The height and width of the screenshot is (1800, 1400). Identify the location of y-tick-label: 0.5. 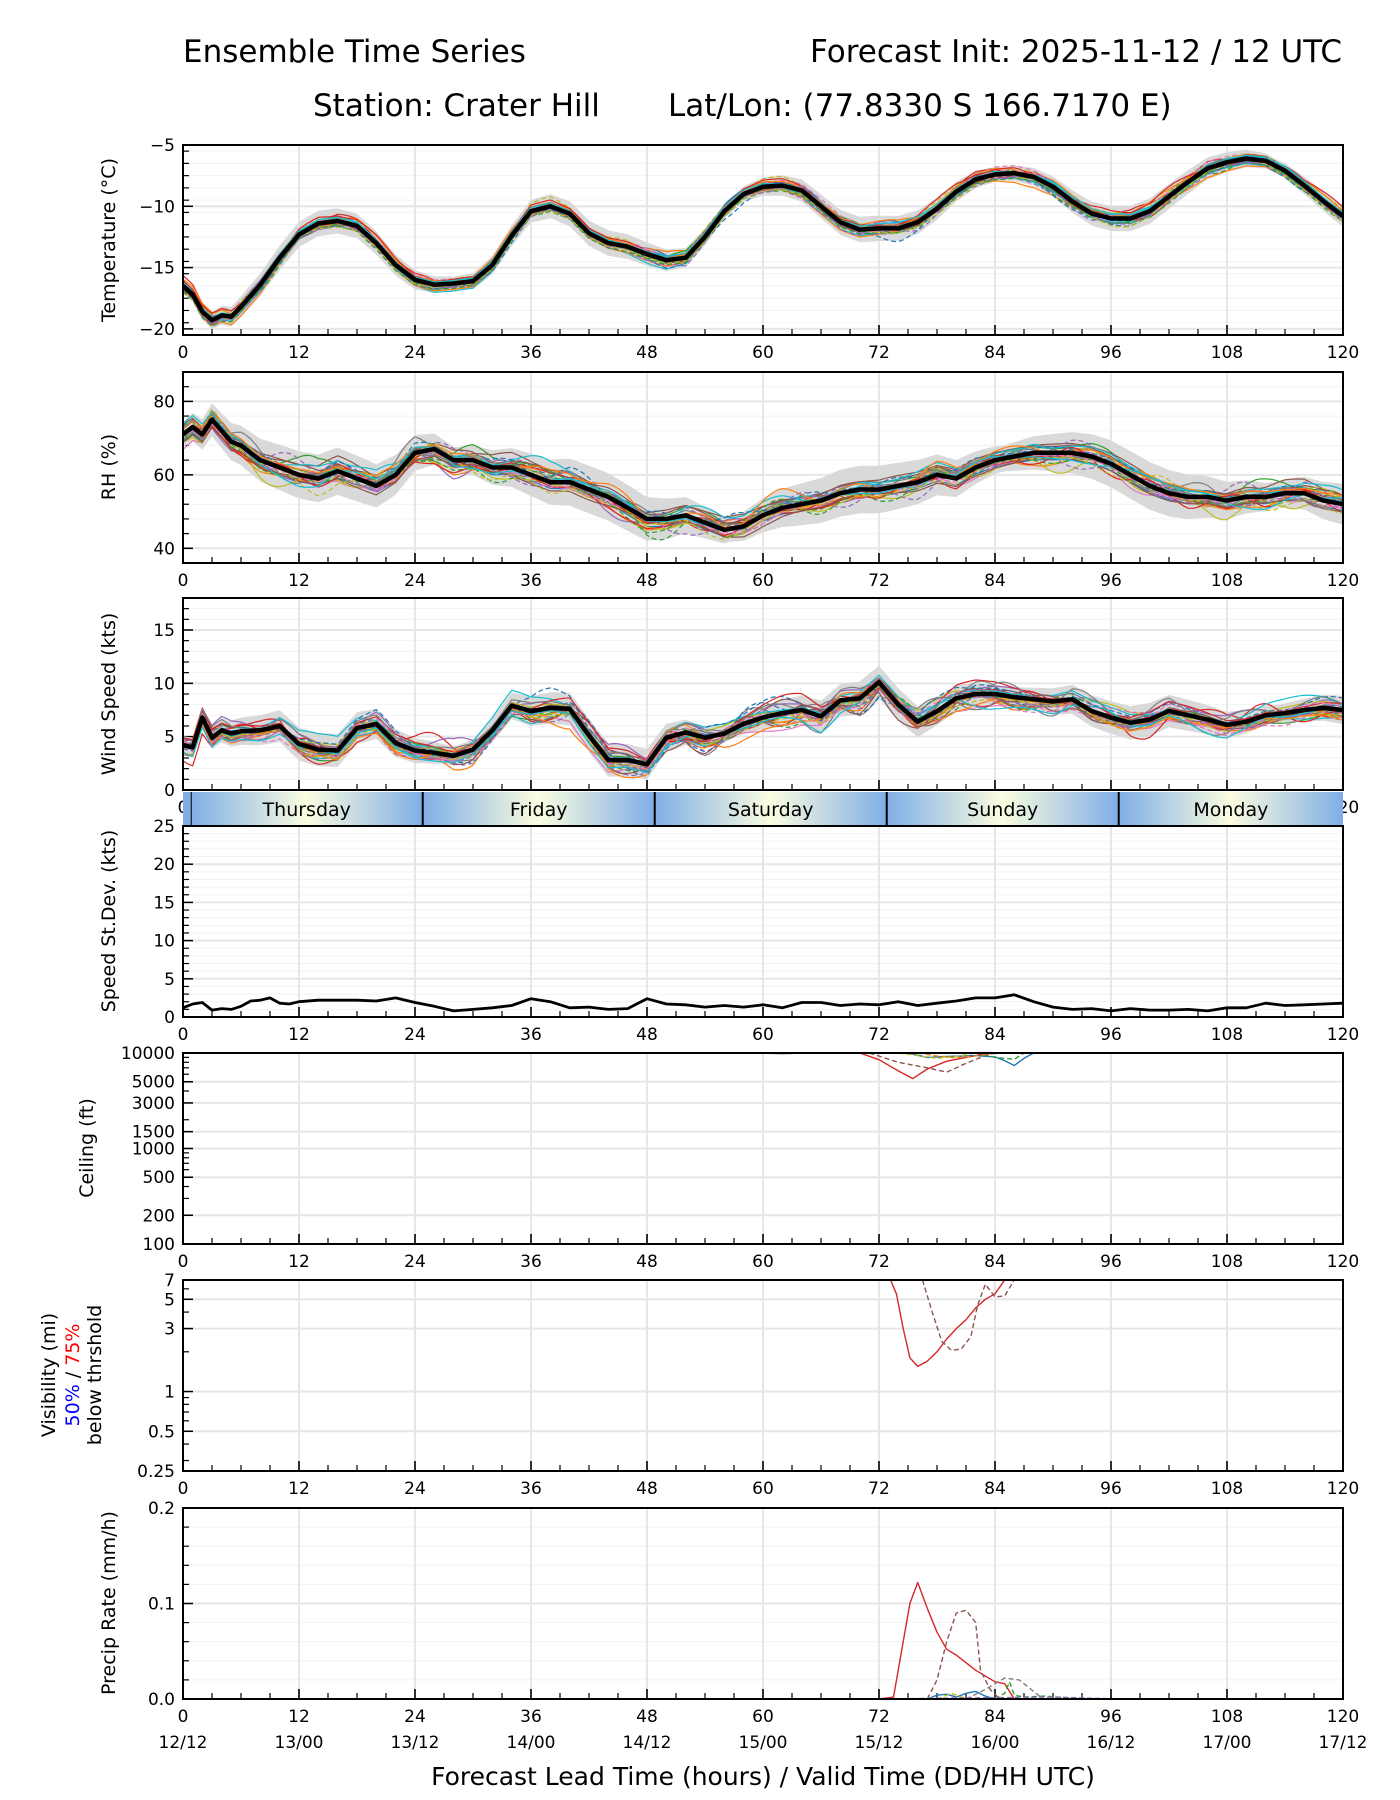
(161, 1432).